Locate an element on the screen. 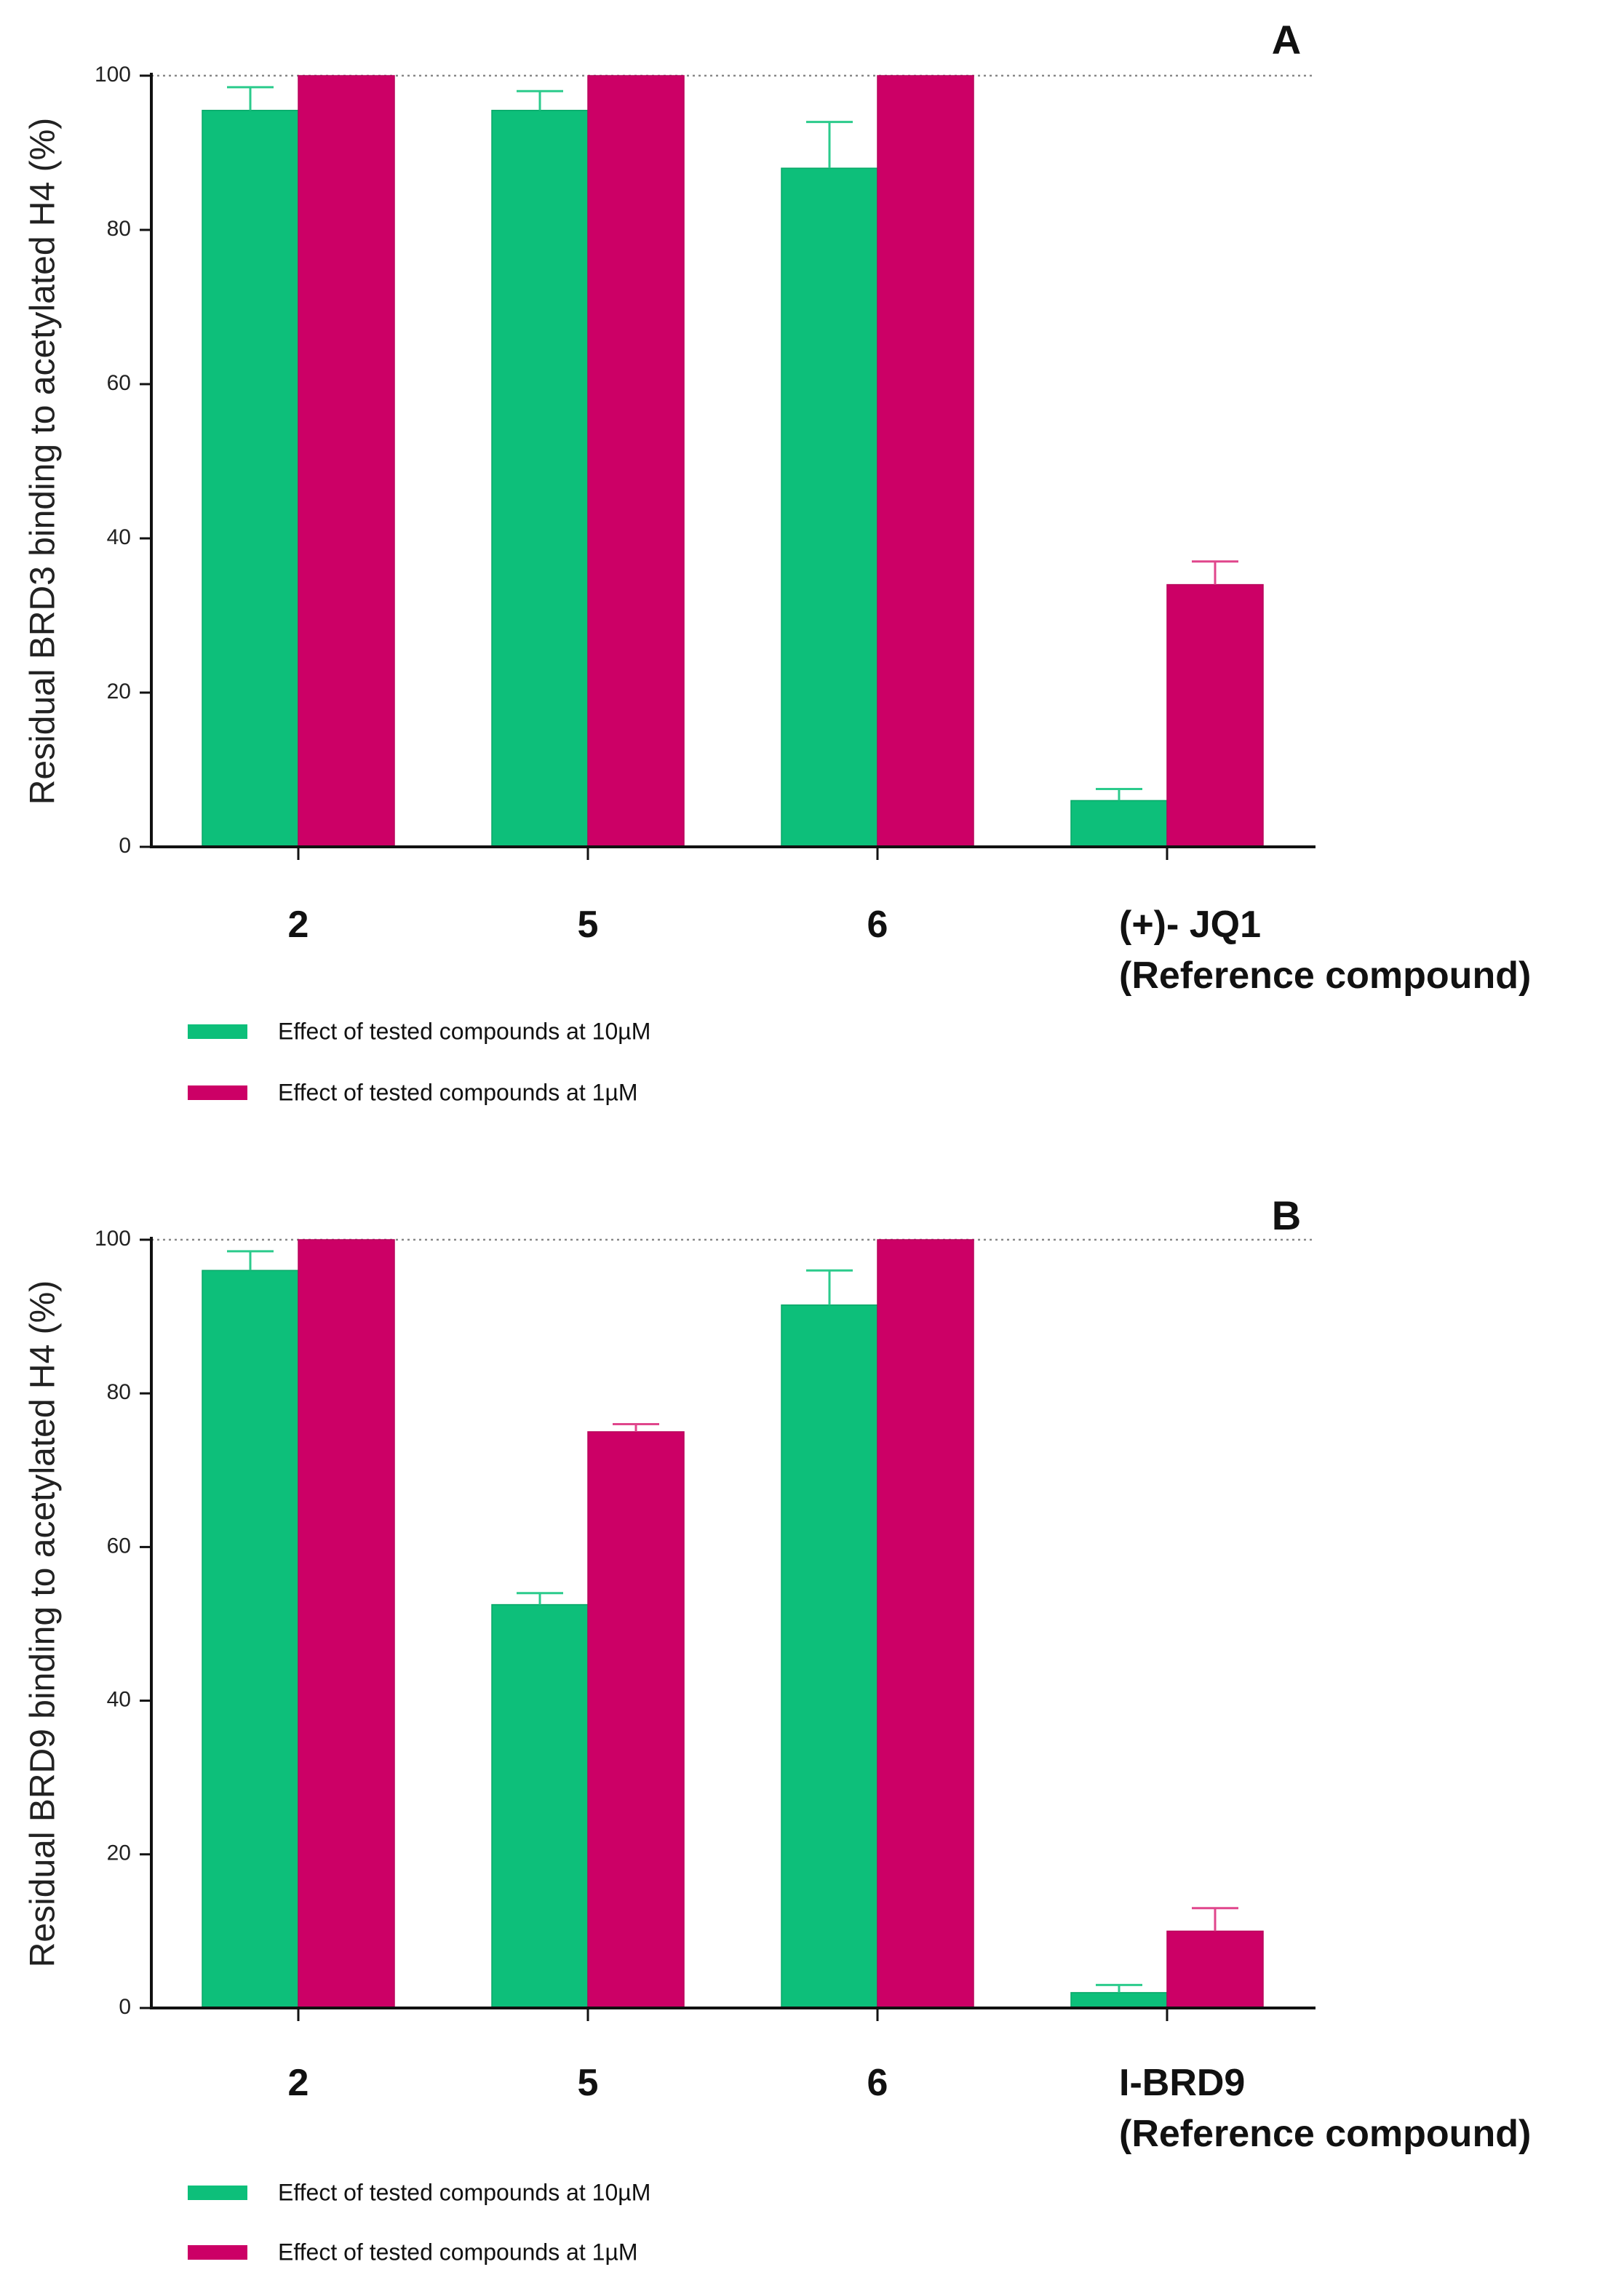  category-label: (+)- JQ1 is located at coordinates (1190, 925).